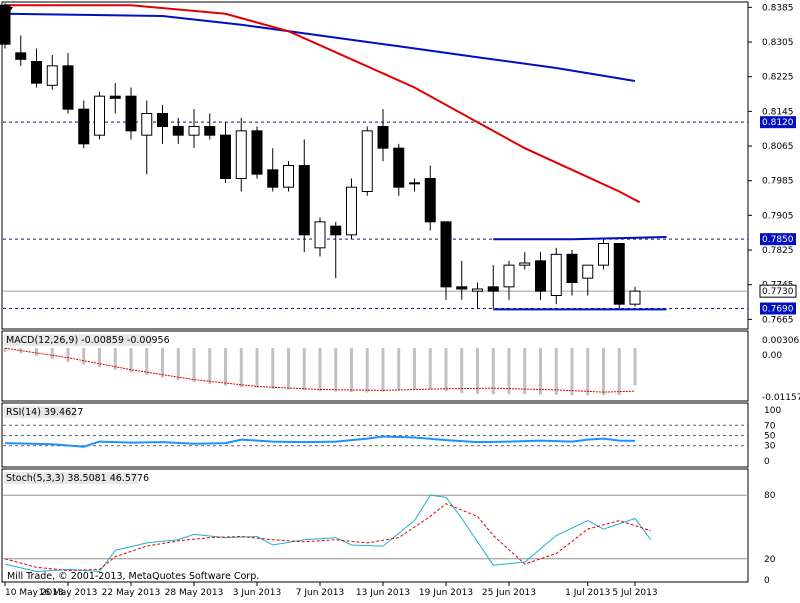 The width and height of the screenshot is (800, 603). What do you see at coordinates (383, 593) in the screenshot?
I see `date-tick-label: 13 Jun 2013` at bounding box center [383, 593].